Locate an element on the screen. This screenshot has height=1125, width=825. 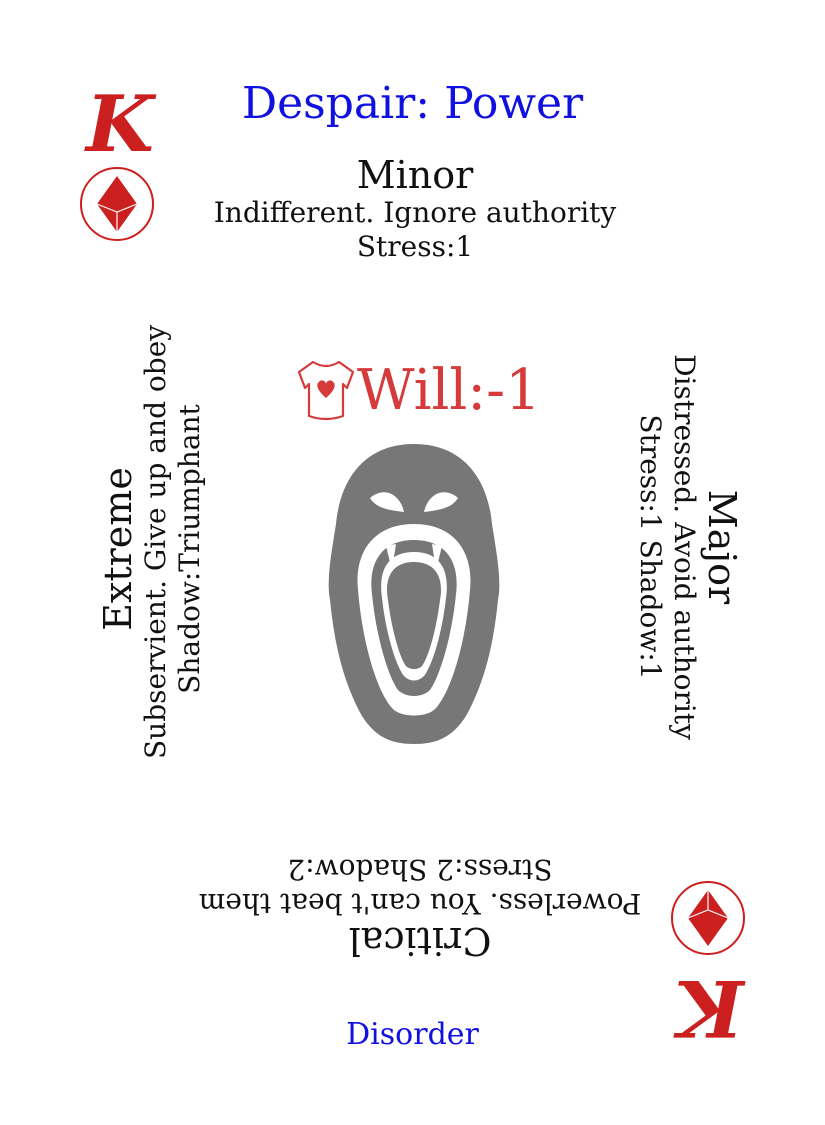
heart-torso-icon is located at coordinates (326, 391).